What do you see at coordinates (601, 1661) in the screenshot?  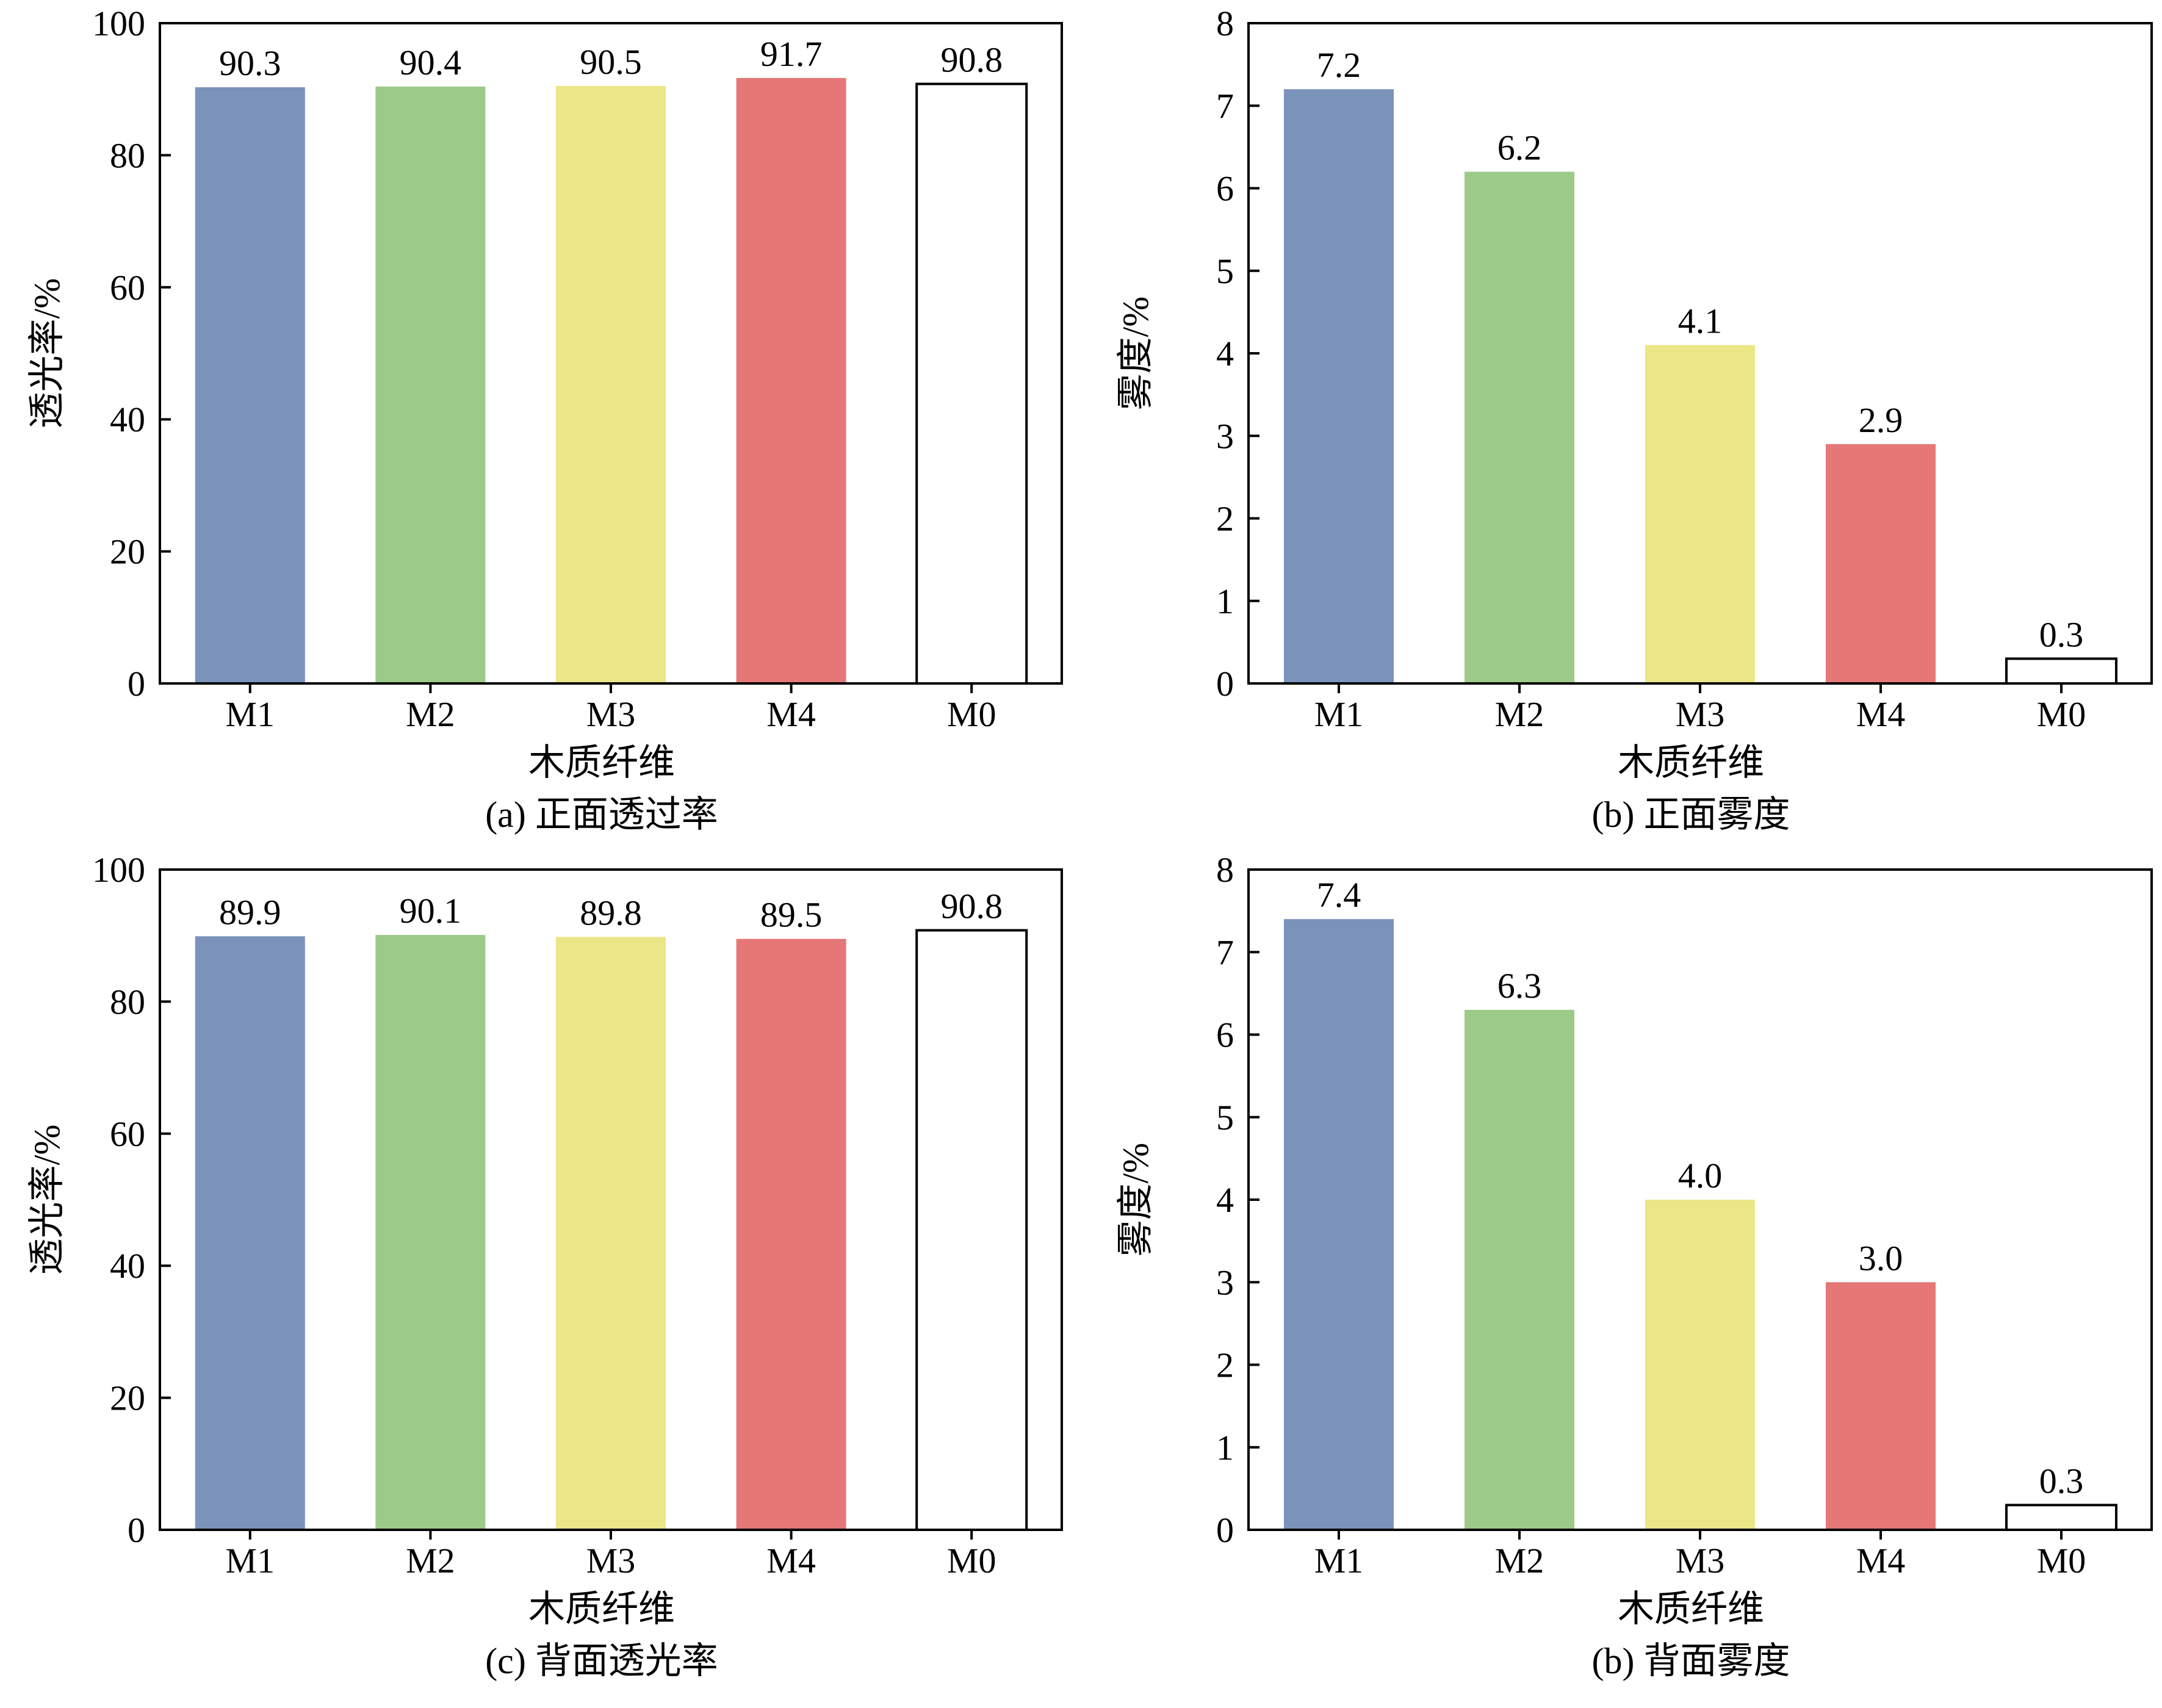 I see `panel-caption: (c) 背面透光率` at bounding box center [601, 1661].